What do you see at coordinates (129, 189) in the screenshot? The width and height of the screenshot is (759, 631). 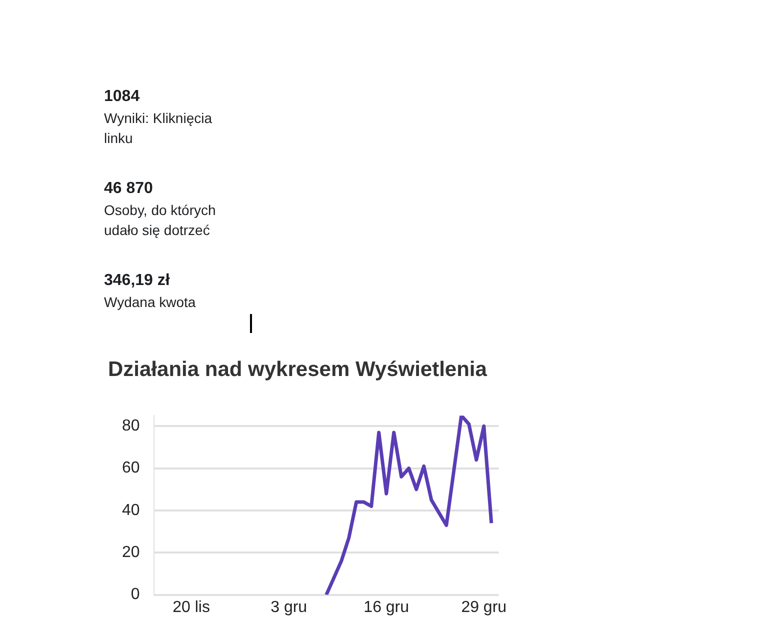 I see `text: 46 870` at bounding box center [129, 189].